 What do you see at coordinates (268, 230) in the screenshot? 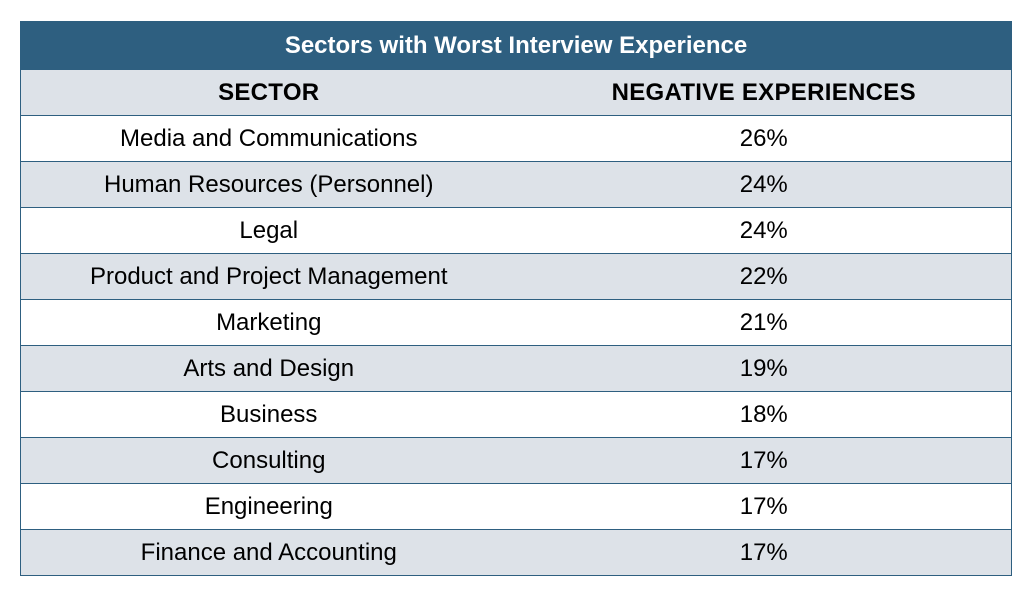
I see `sector-cell: Legal` at bounding box center [268, 230].